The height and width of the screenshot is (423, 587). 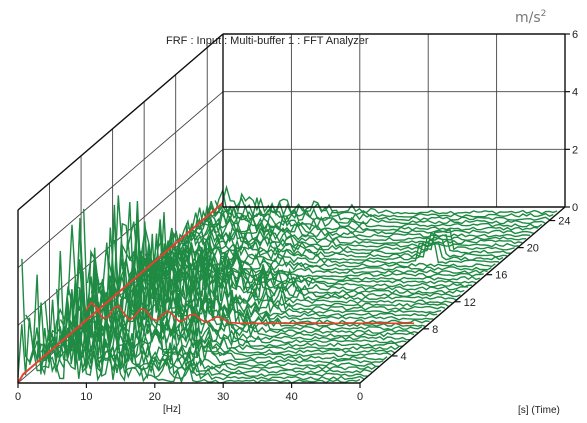 What do you see at coordinates (575, 35) in the screenshot?
I see `z-tick-label: 6` at bounding box center [575, 35].